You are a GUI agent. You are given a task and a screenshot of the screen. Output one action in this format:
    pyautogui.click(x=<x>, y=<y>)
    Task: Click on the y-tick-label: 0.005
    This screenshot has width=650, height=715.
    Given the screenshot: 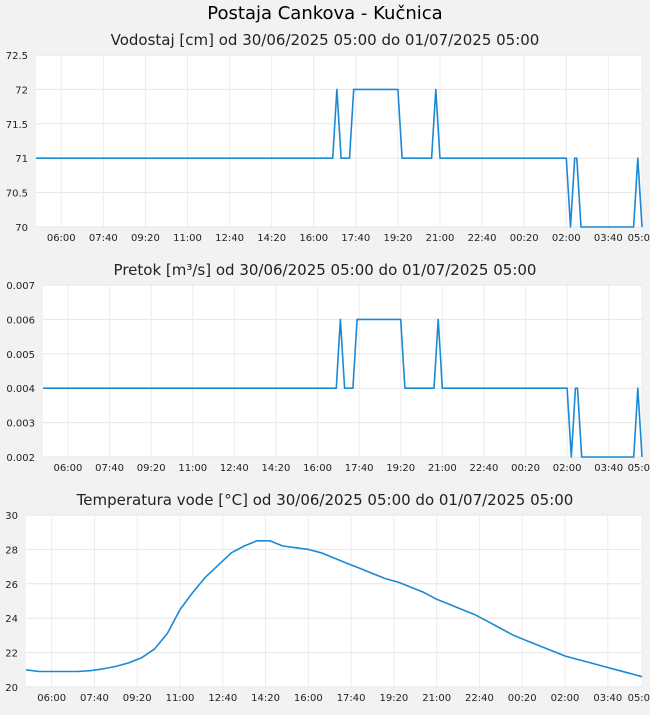 What is the action you would take?
    pyautogui.click(x=20, y=355)
    